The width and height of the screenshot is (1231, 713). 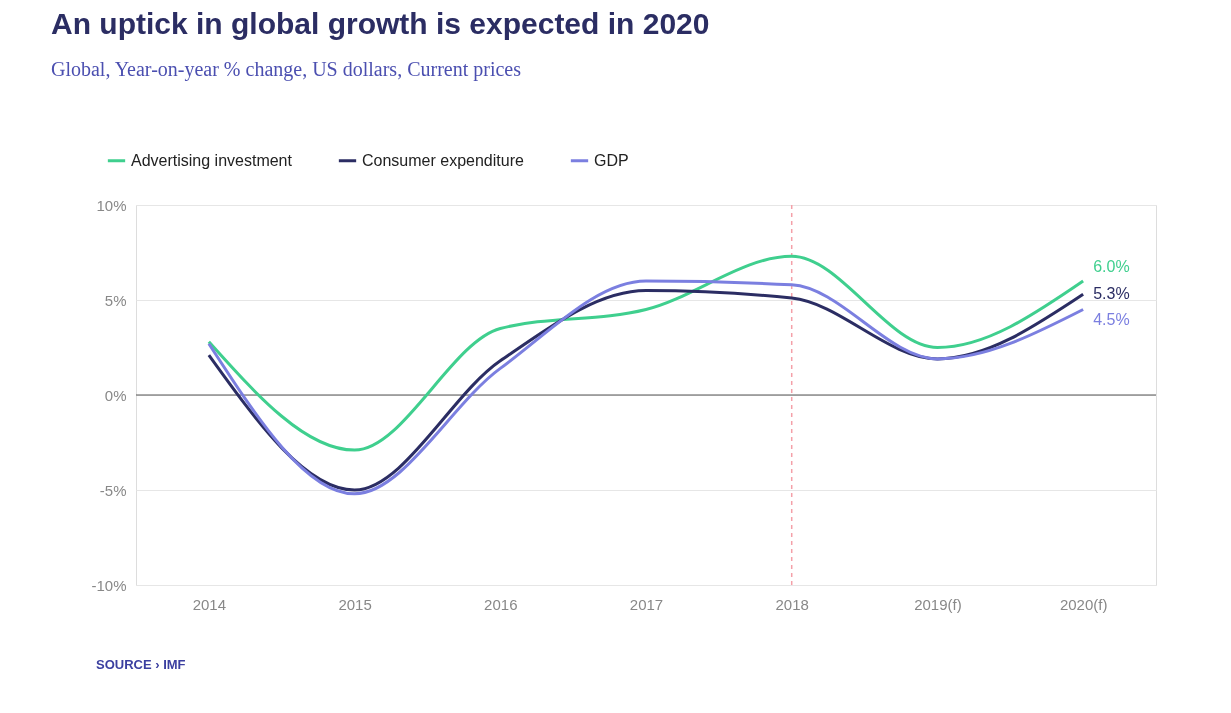 I want to click on x-tick-label: 2017, so click(x=646, y=604).